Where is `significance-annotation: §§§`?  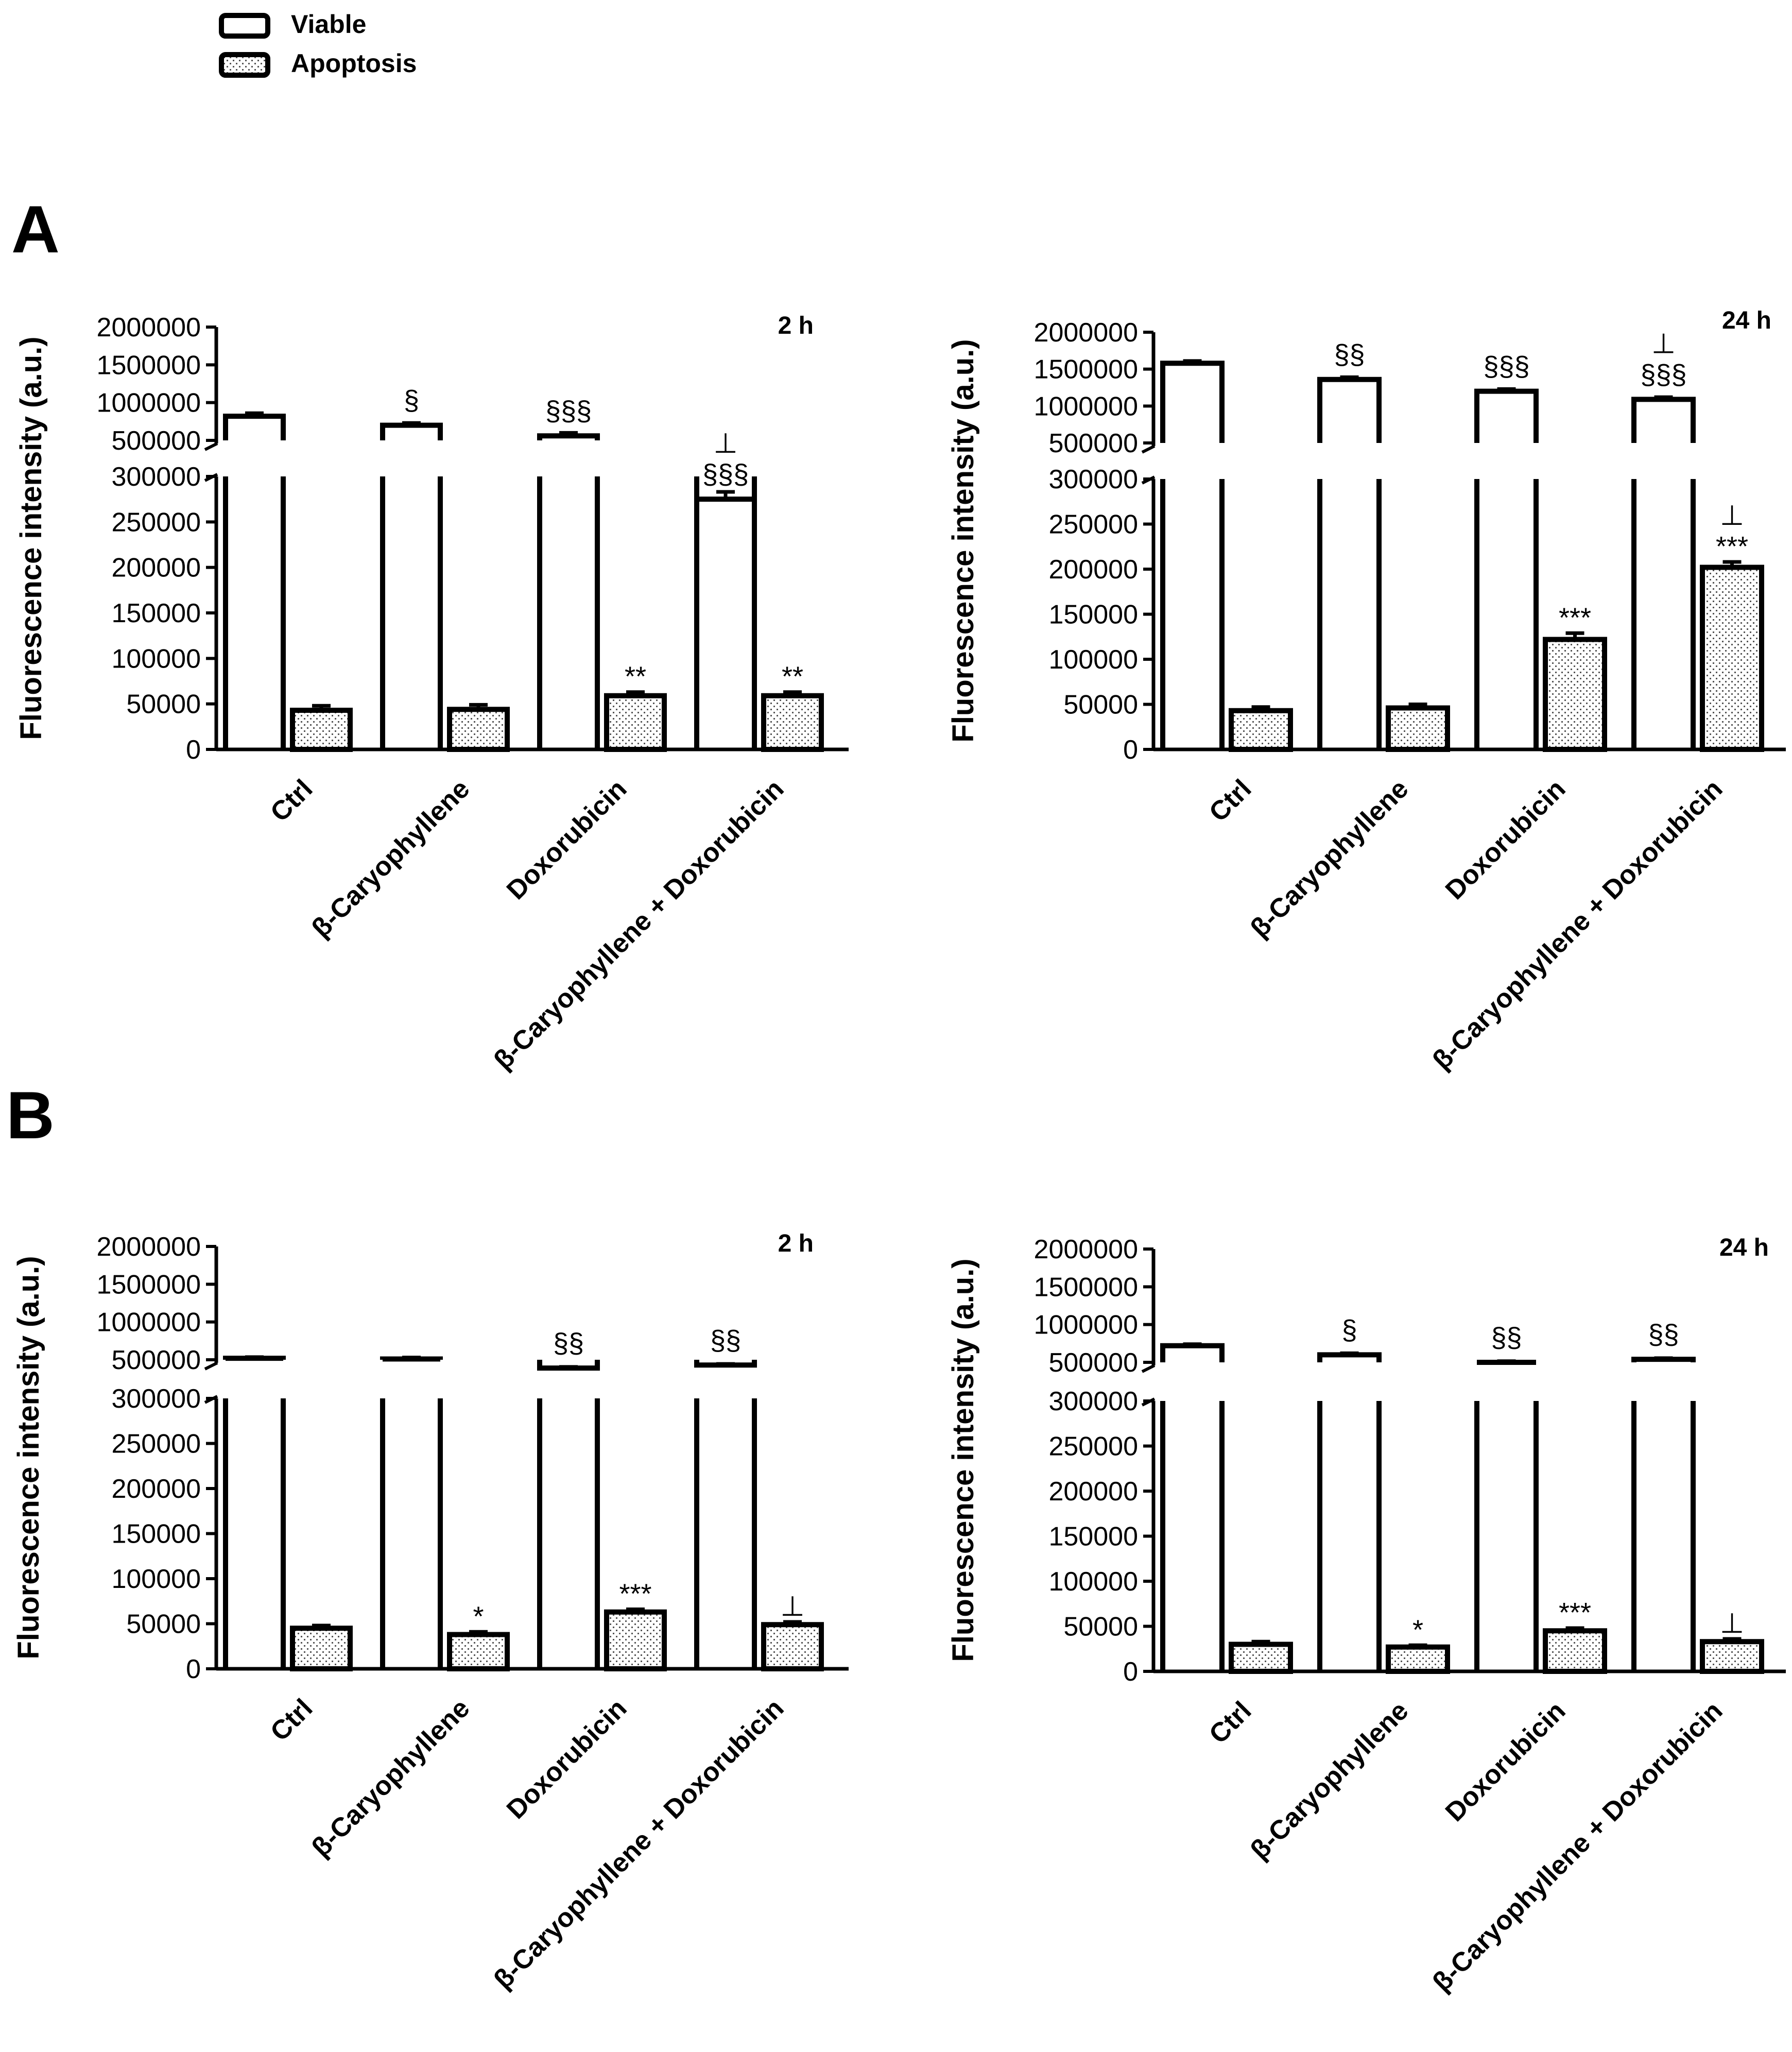 significance-annotation: §§§ is located at coordinates (569, 411).